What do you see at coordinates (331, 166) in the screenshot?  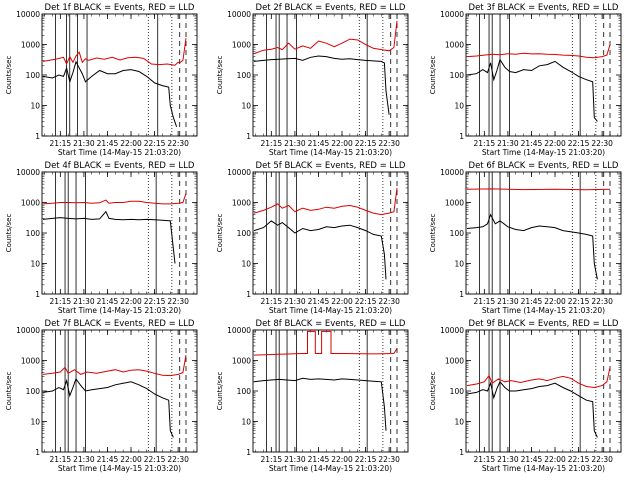 I see `chart-title: Det 5f BLACK = Events, RED = LLD` at bounding box center [331, 166].